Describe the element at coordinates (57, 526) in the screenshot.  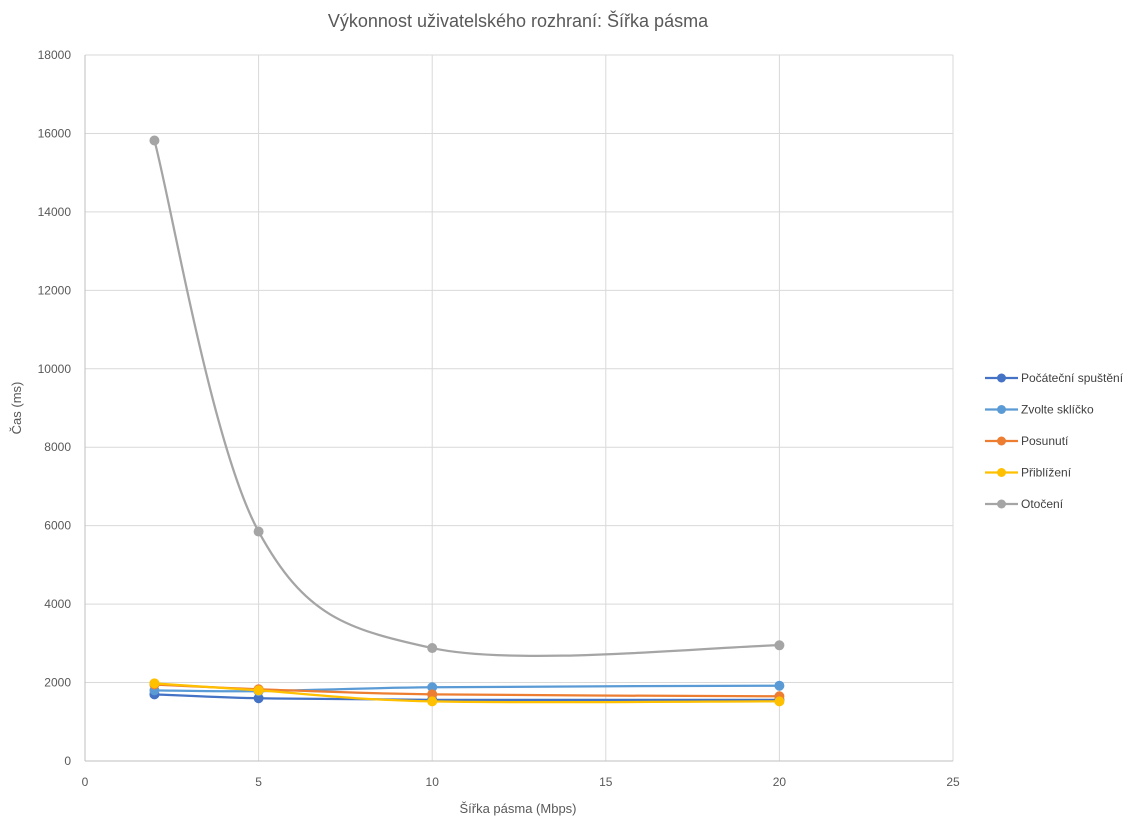
I see `y-tick-label: 6000` at that location.